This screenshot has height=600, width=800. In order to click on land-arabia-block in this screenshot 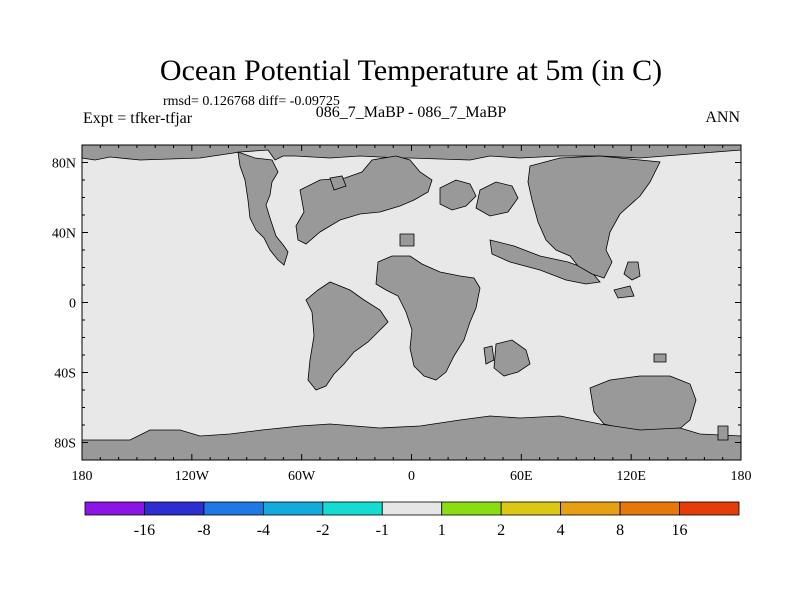, I will do `click(407, 240)`.